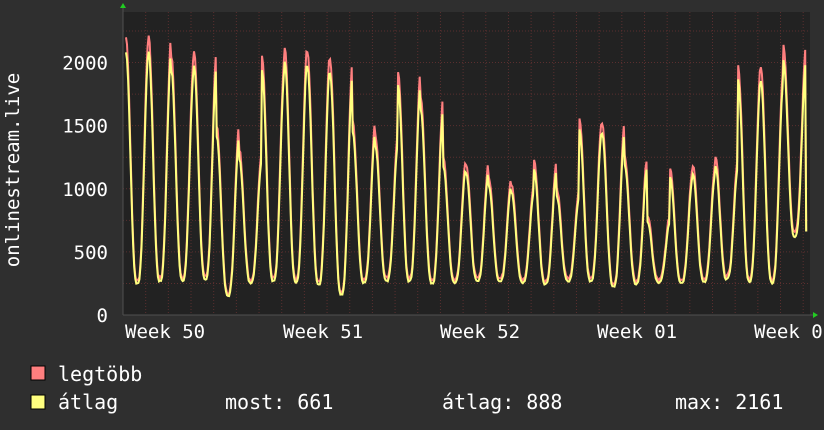 This screenshot has height=430, width=824. What do you see at coordinates (165, 332) in the screenshot?
I see `x-tick-label: Week 50` at bounding box center [165, 332].